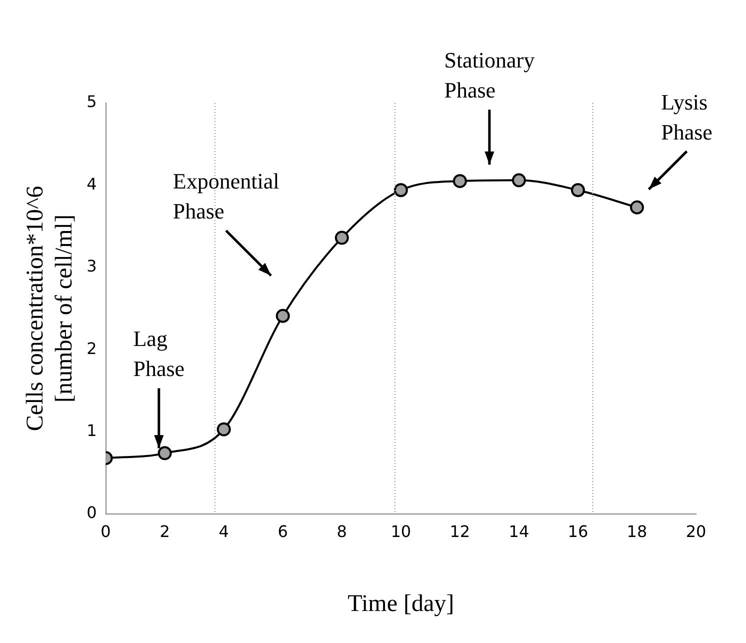 Image resolution: width=746 pixels, height=643 pixels. What do you see at coordinates (460, 531) in the screenshot?
I see `x-tick-label: 12` at bounding box center [460, 531].